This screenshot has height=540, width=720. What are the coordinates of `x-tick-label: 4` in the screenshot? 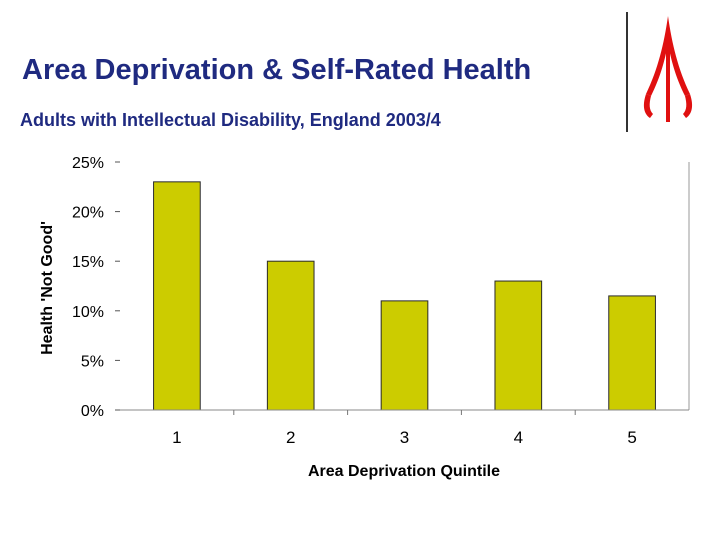 It's located at (518, 437).